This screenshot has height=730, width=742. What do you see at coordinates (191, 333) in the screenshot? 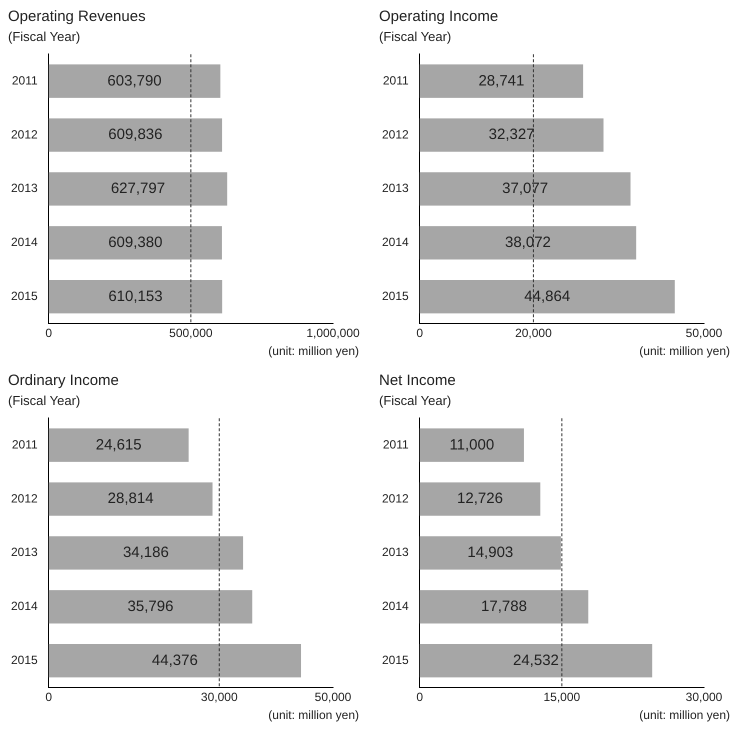
I see `x-tick-label: 500,000` at bounding box center [191, 333].